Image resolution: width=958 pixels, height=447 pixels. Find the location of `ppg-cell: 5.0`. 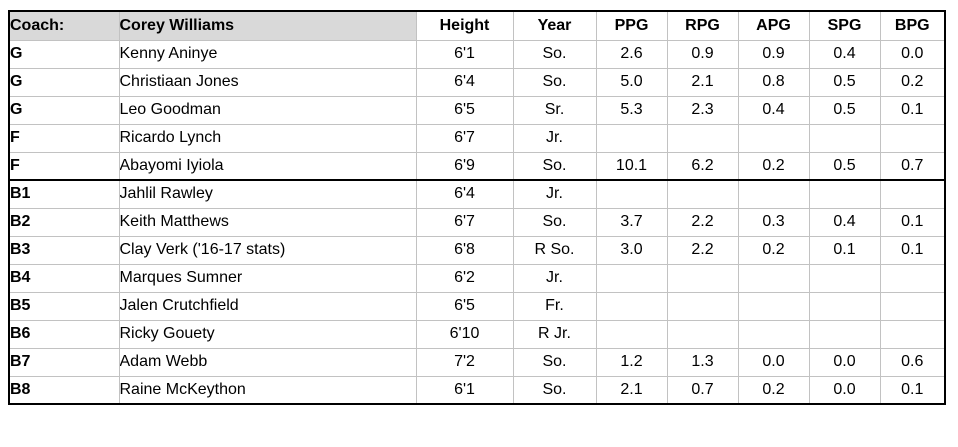

ppg-cell: 5.0 is located at coordinates (631, 82).